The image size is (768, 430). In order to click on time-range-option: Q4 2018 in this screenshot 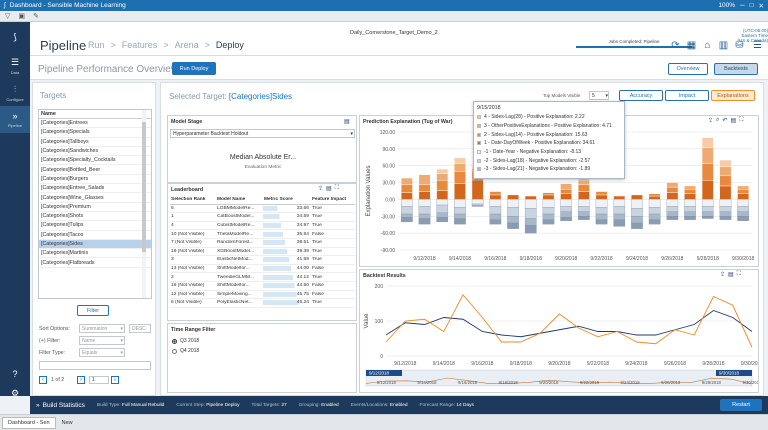, I will do `click(185, 351)`.